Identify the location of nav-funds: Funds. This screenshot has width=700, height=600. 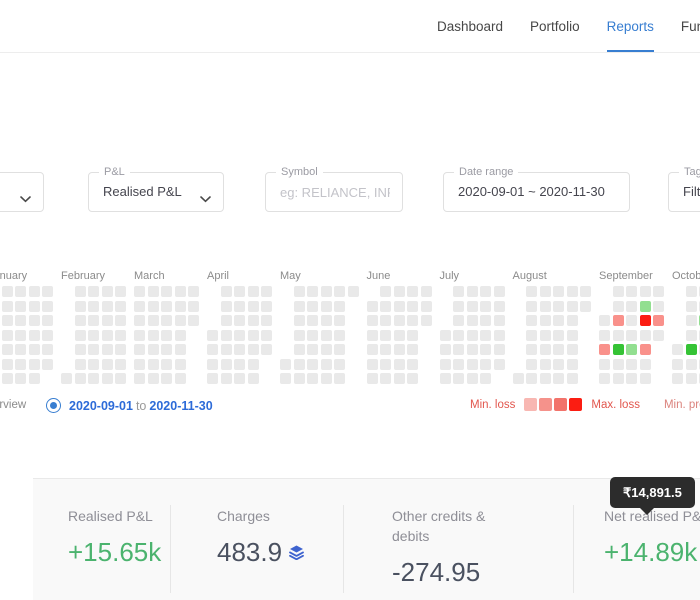
(690, 26).